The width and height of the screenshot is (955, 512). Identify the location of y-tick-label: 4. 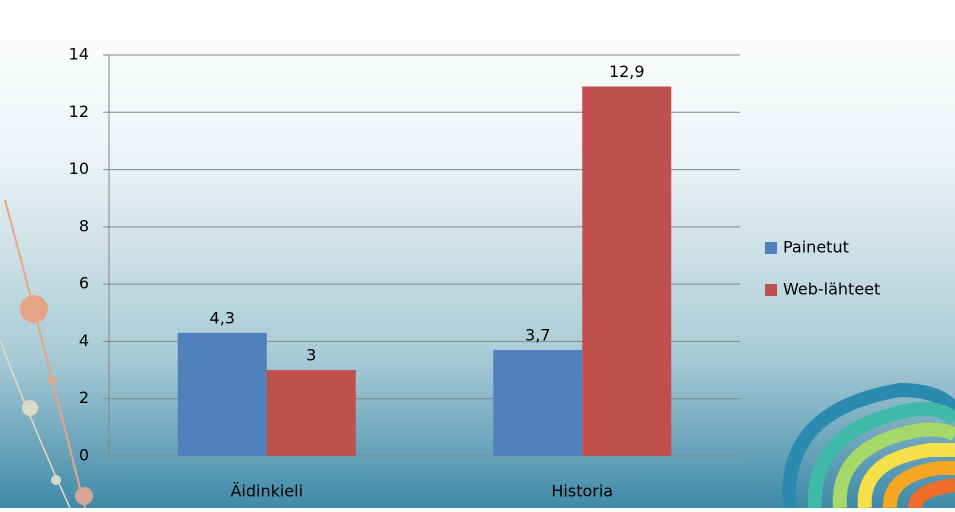
(84, 340).